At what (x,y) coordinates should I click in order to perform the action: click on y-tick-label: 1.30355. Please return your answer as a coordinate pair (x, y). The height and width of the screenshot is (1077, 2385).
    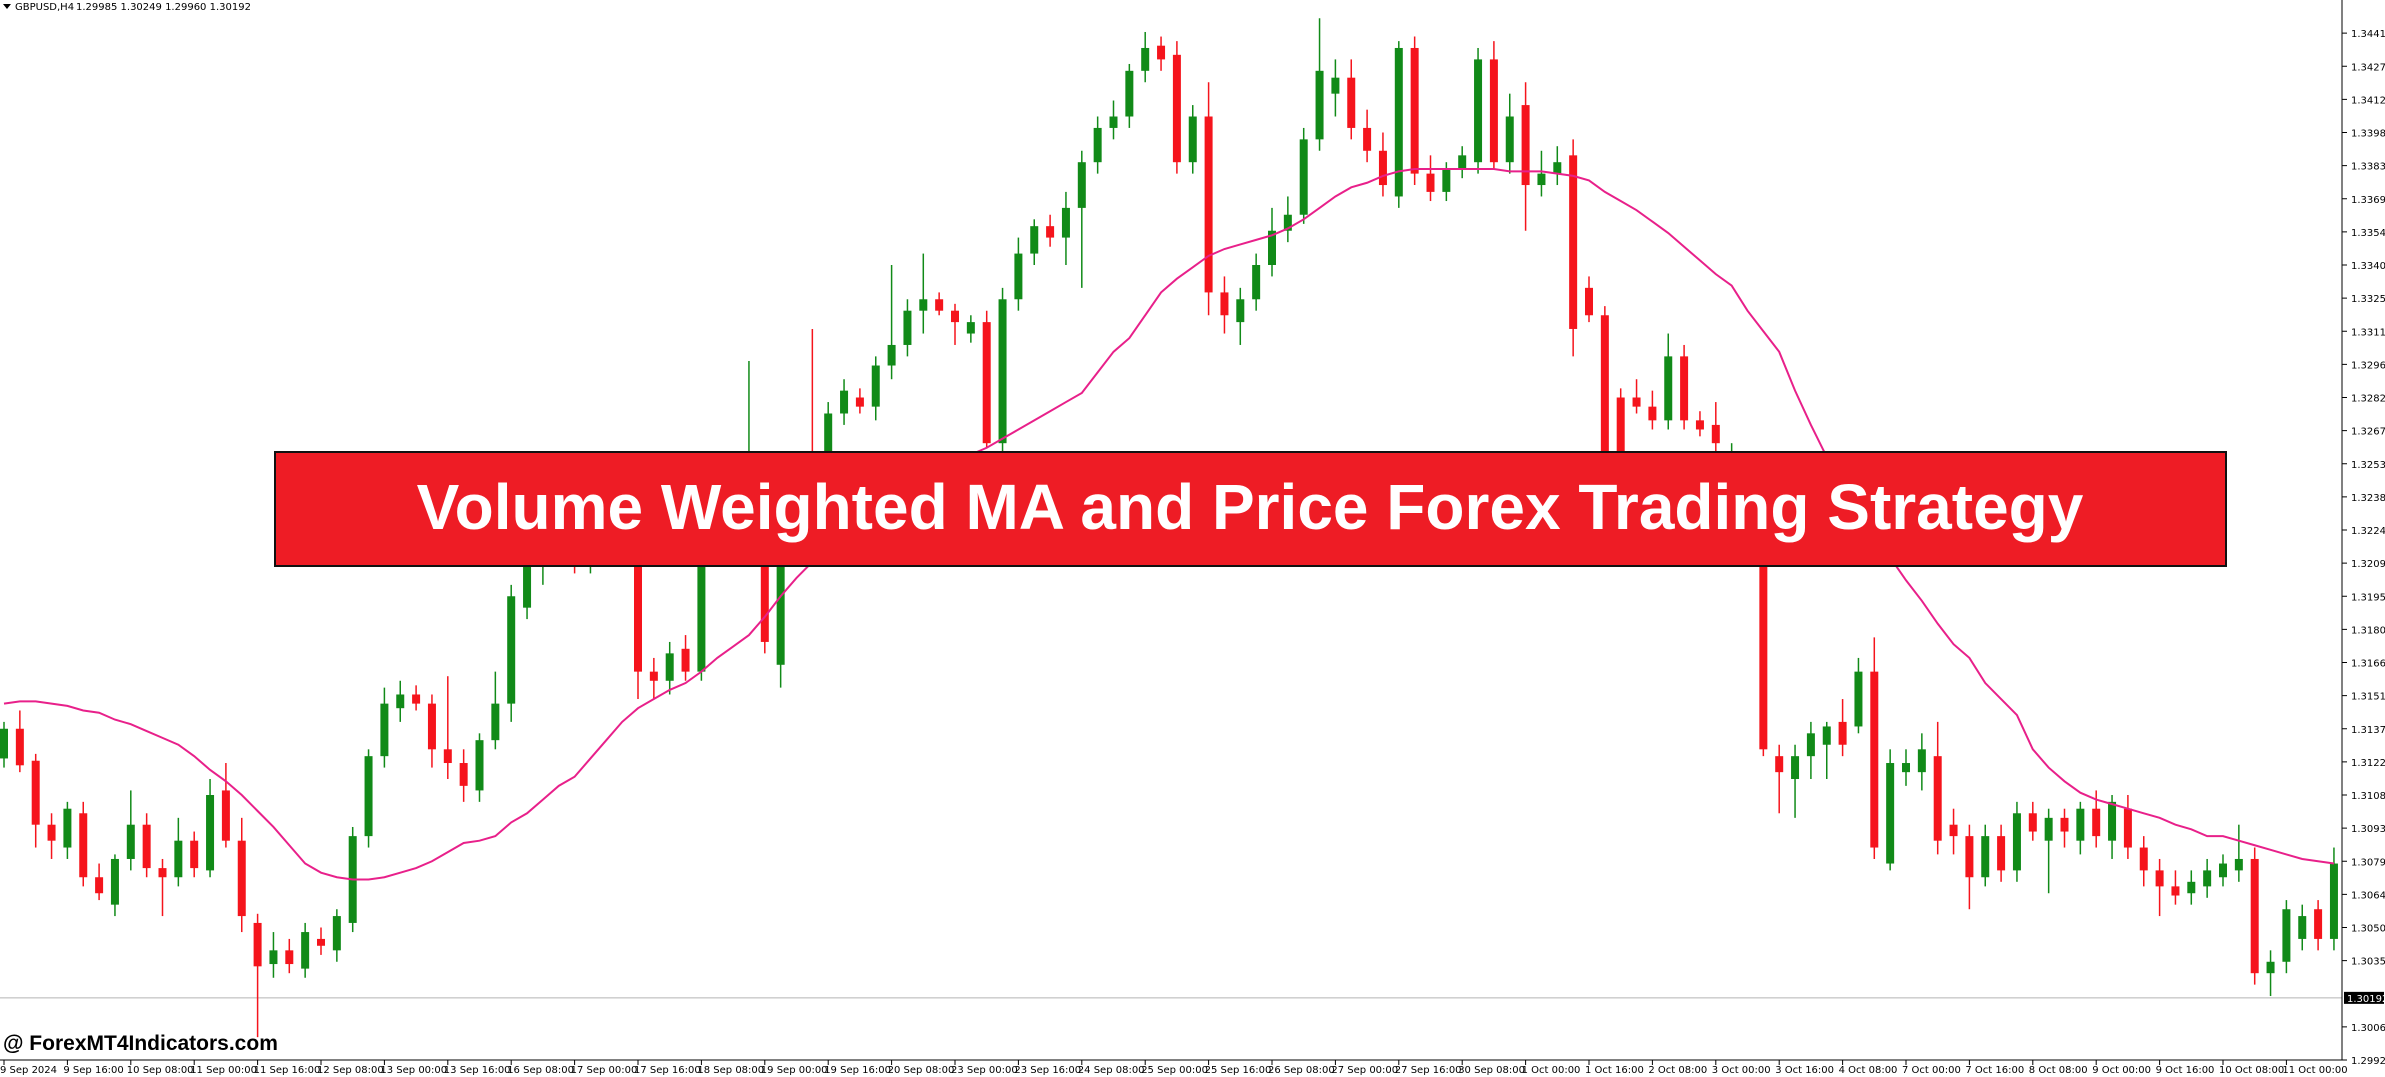
    Looking at the image, I should click on (2368, 962).